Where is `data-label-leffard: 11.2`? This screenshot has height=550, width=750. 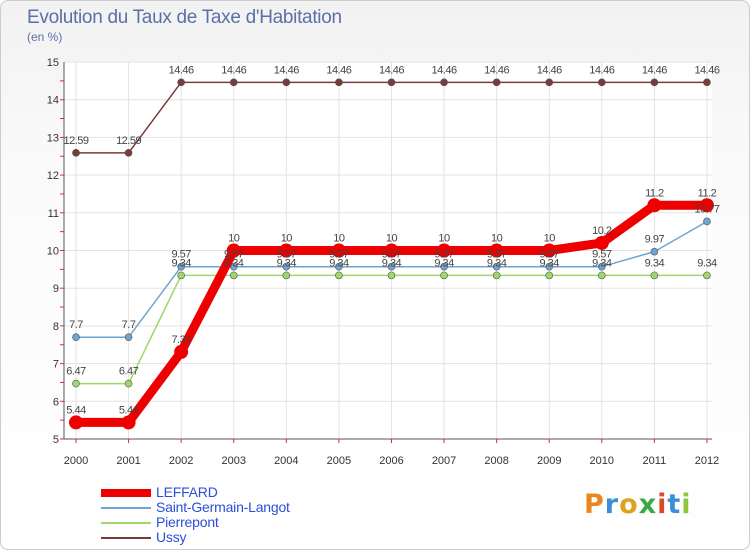 data-label-leffard: 11.2 is located at coordinates (707, 193).